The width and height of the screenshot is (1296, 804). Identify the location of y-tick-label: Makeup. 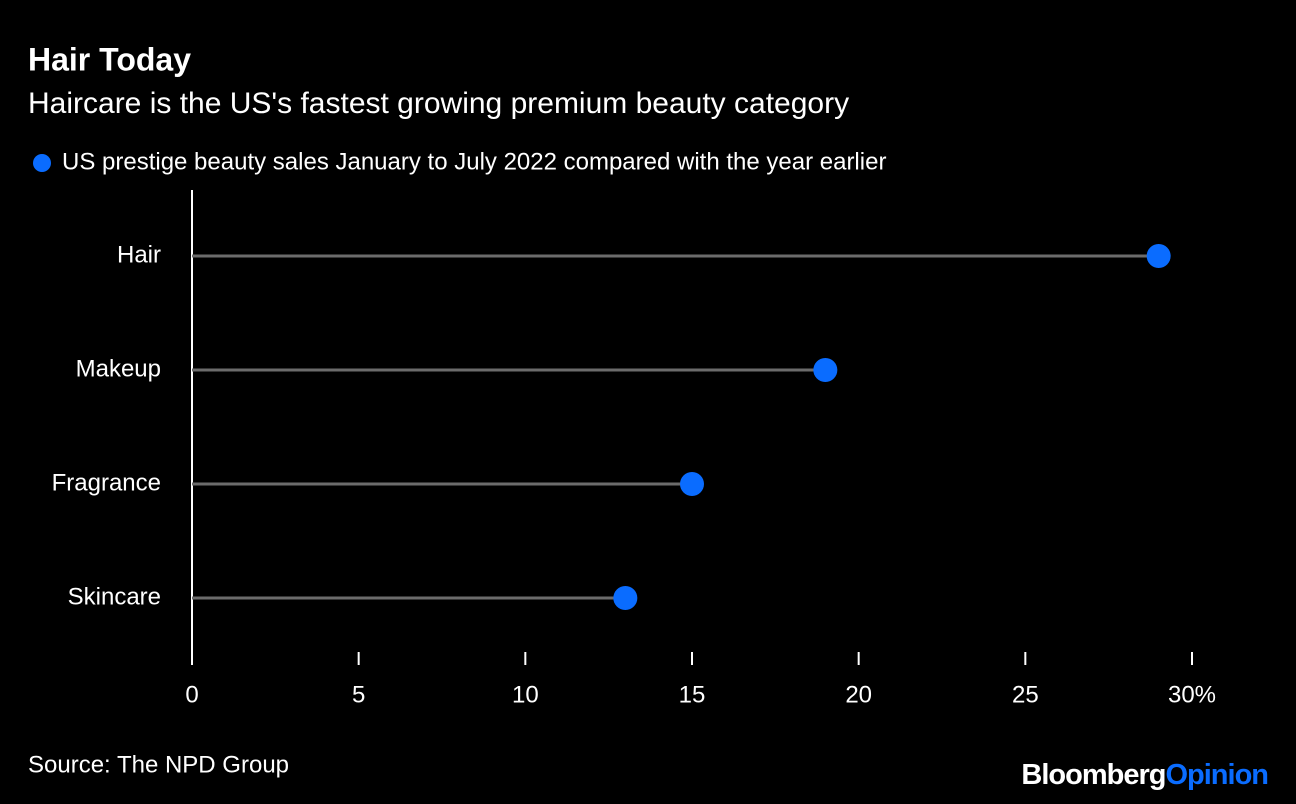
(118, 368).